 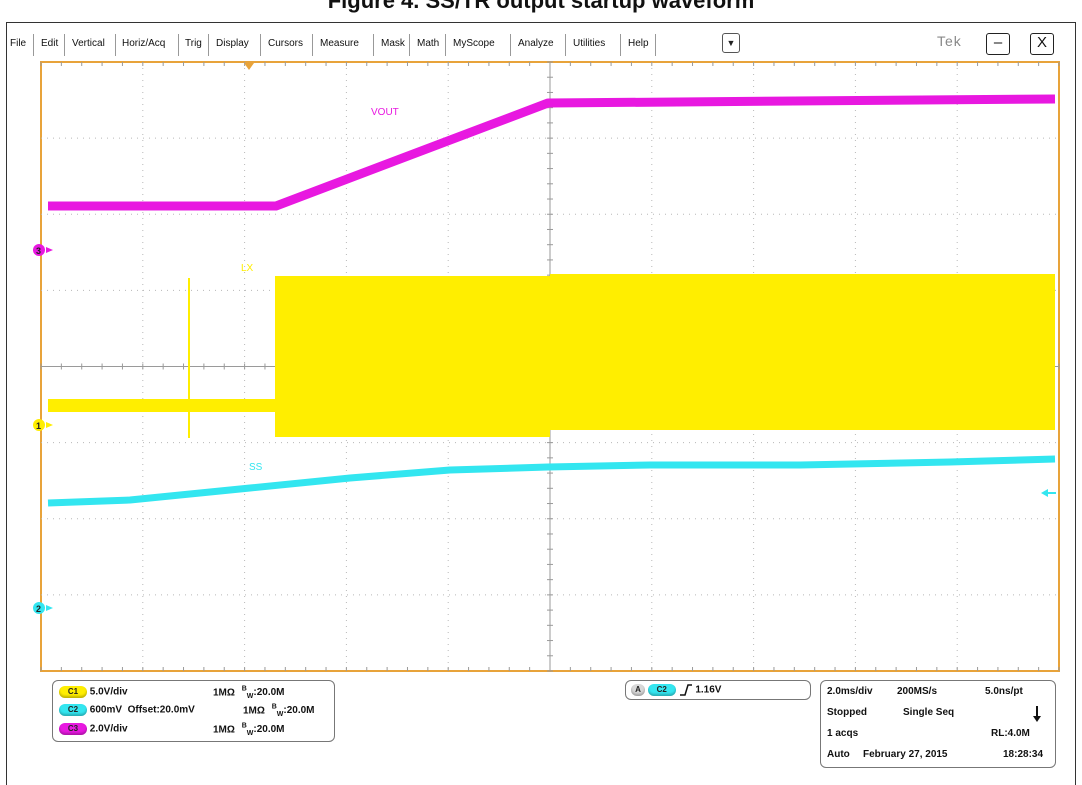 I want to click on menu-mask: Mask, so click(x=393, y=43).